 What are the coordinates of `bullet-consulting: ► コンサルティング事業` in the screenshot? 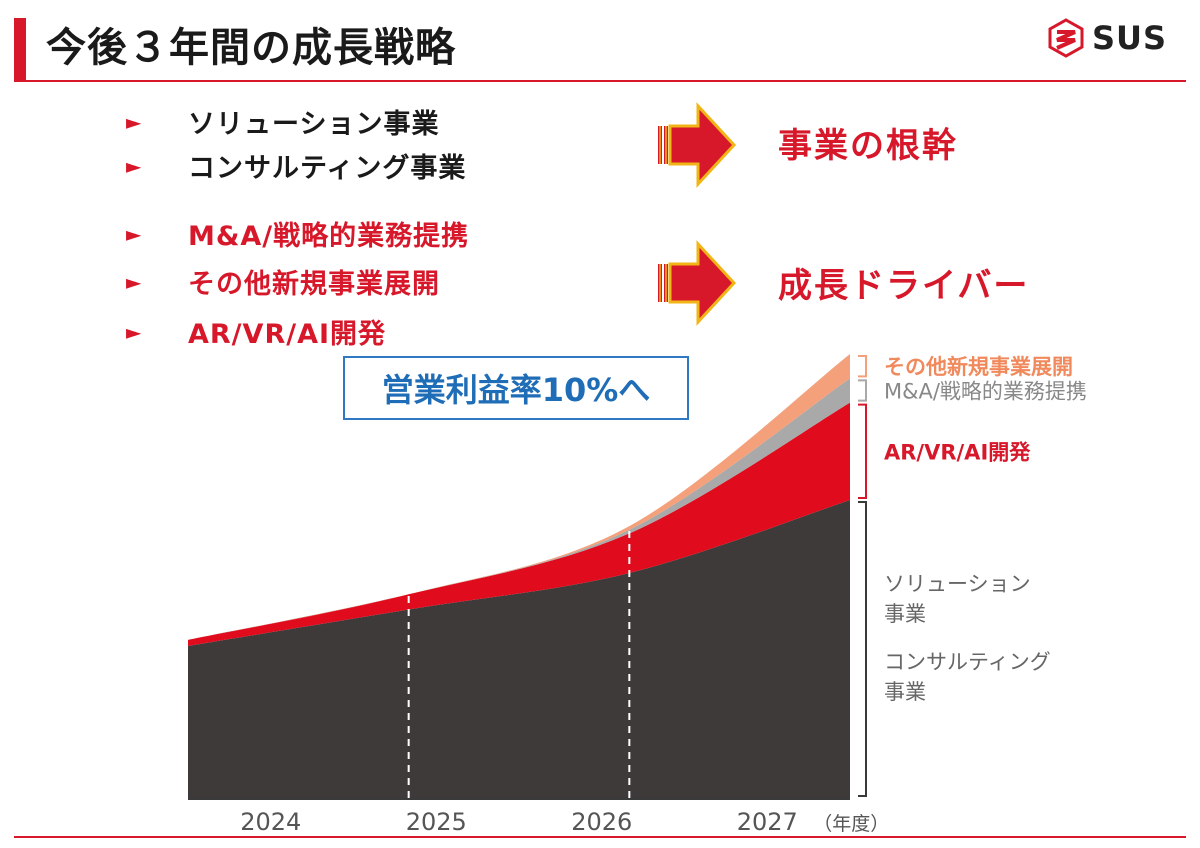 It's located at (296, 165).